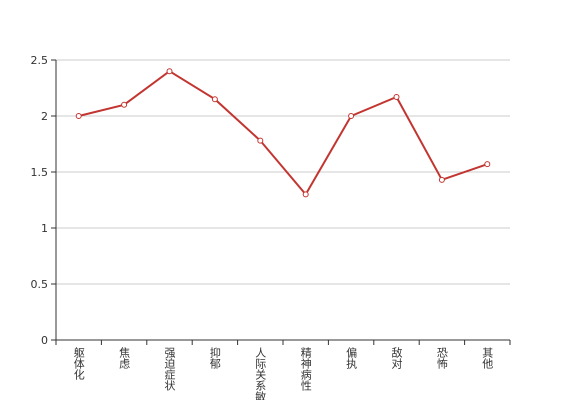  What do you see at coordinates (351, 358) in the screenshot?
I see `x-tick-label: 偏执` at bounding box center [351, 358].